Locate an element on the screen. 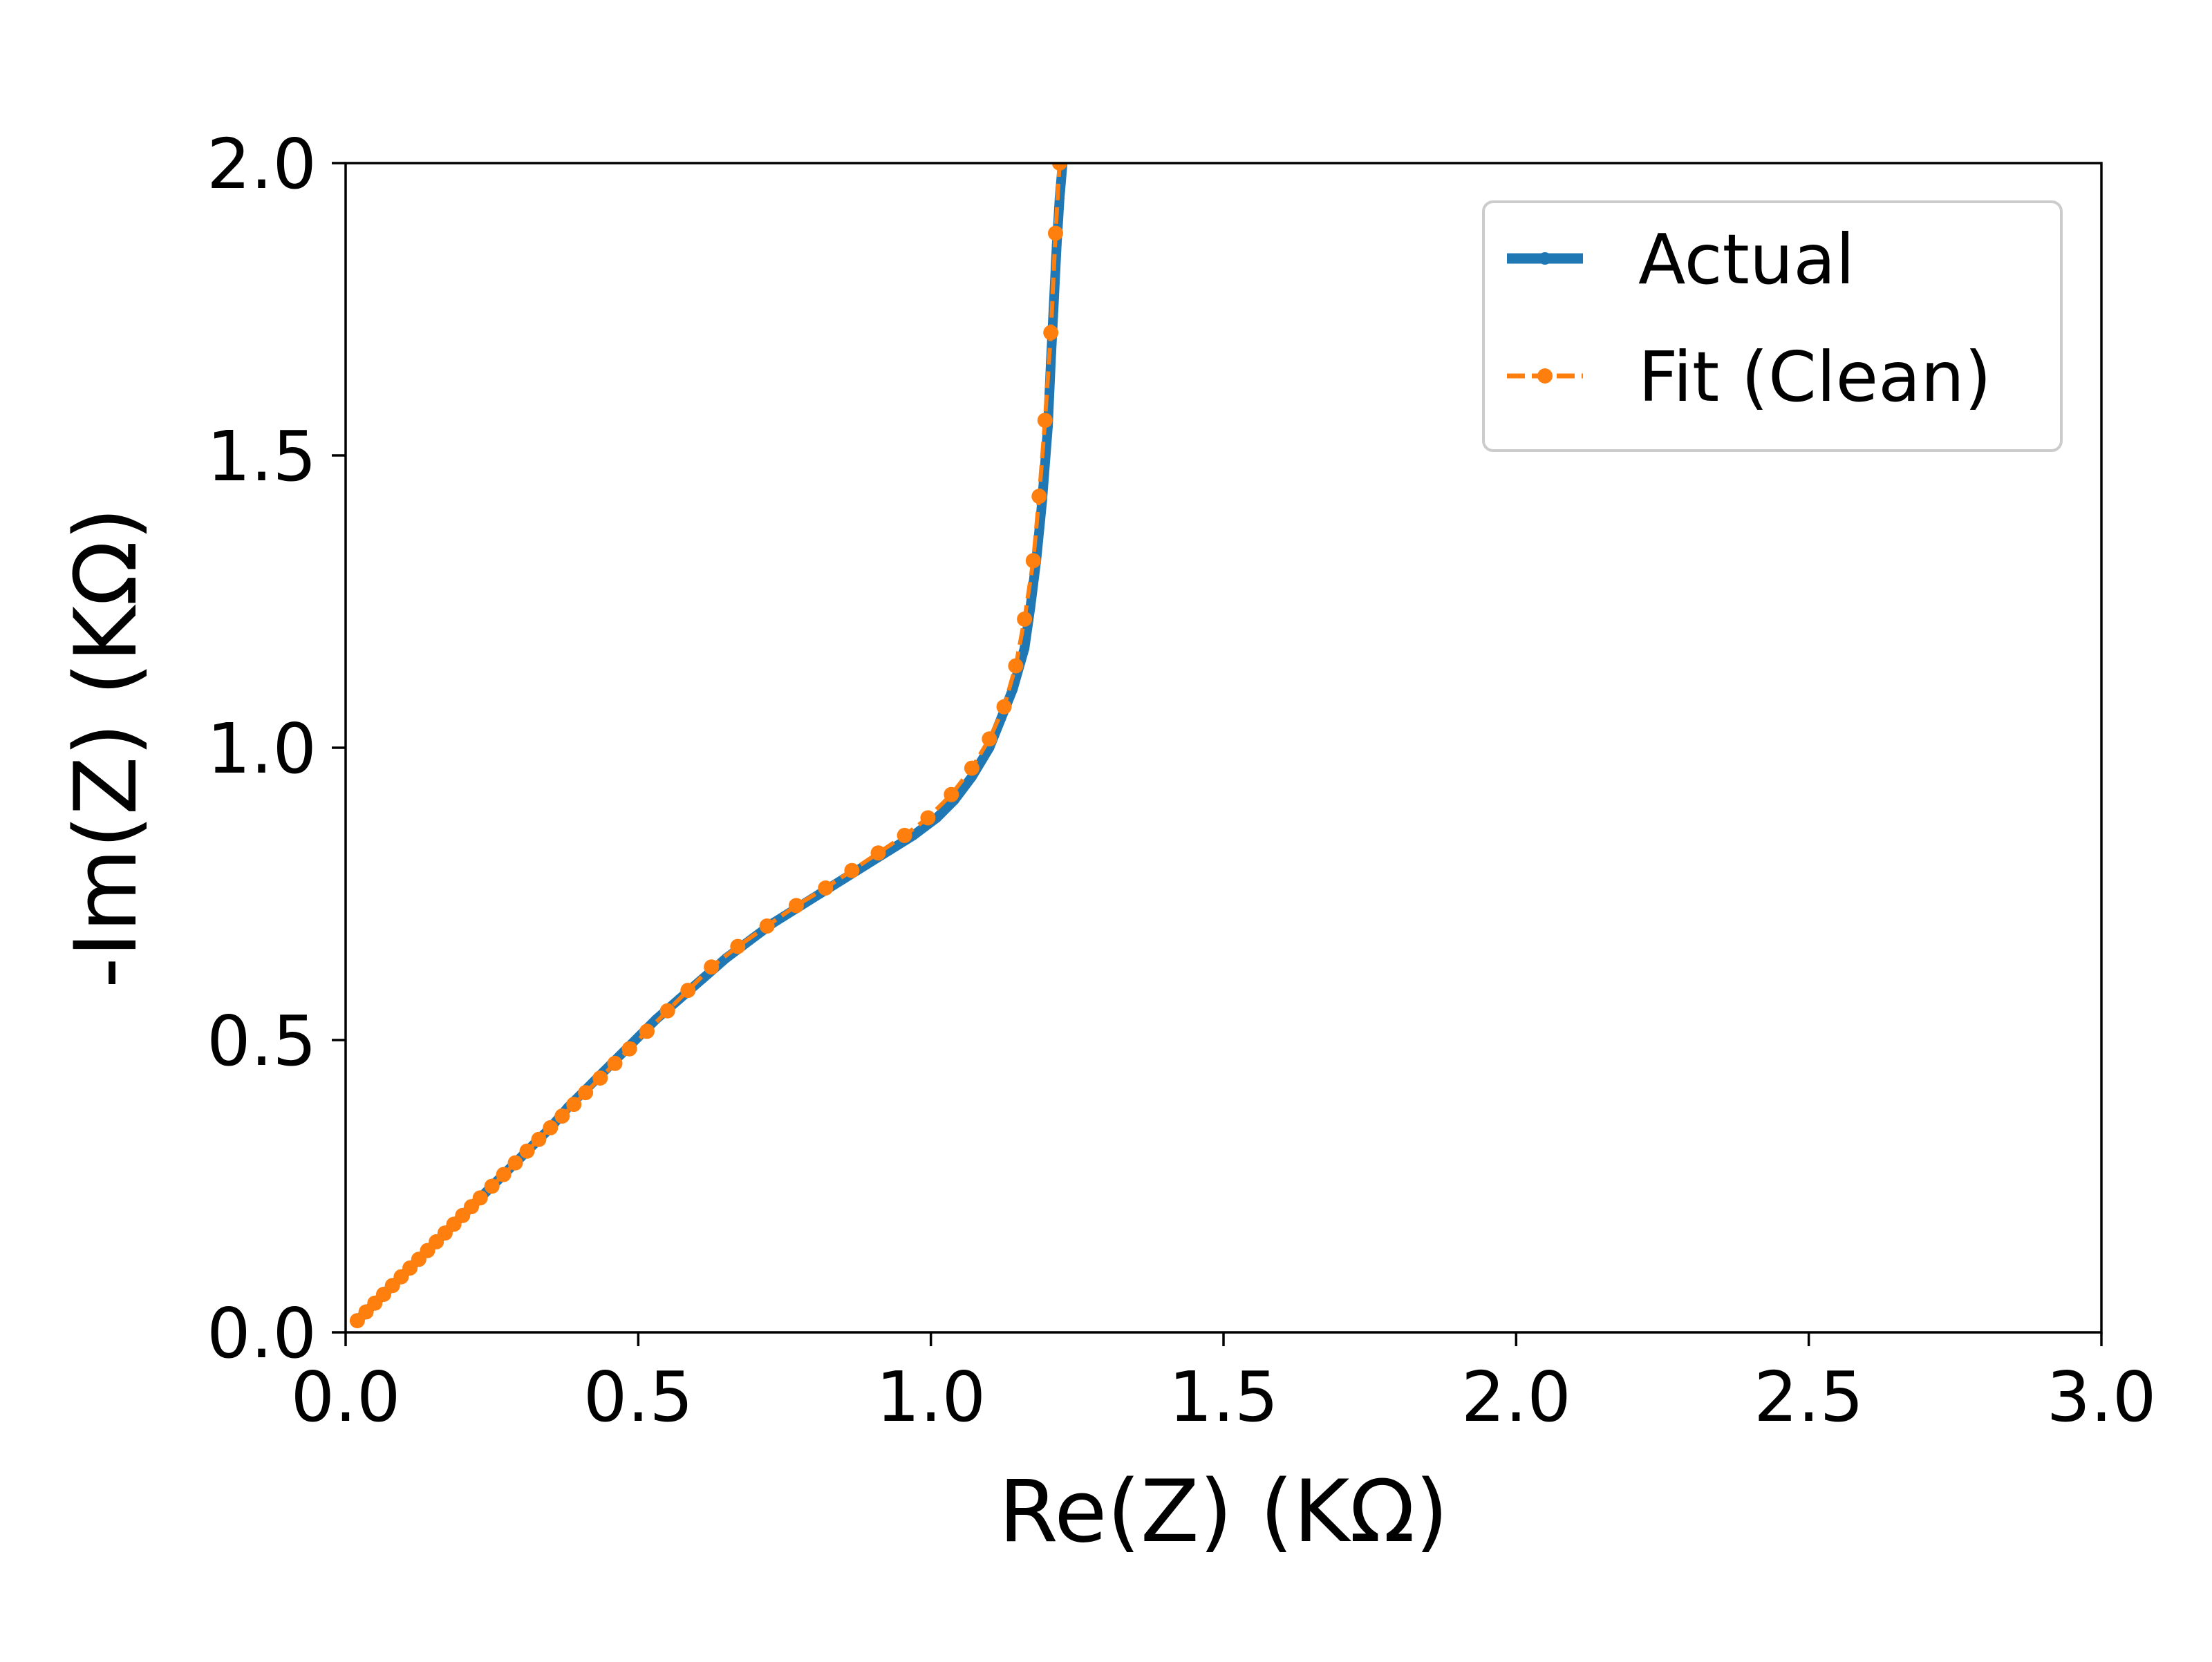 The width and height of the screenshot is (2212, 1662). y-tick-label: 0.5 is located at coordinates (262, 1041).